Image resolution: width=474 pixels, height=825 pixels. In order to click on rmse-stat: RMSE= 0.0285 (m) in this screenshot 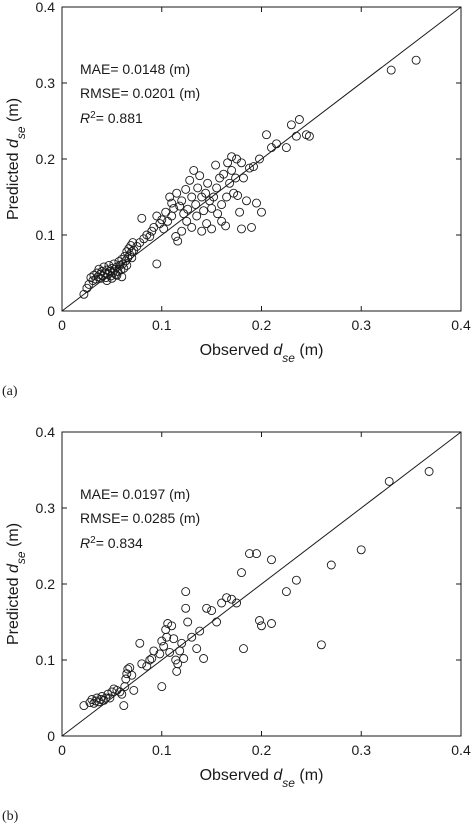, I will do `click(140, 518)`.